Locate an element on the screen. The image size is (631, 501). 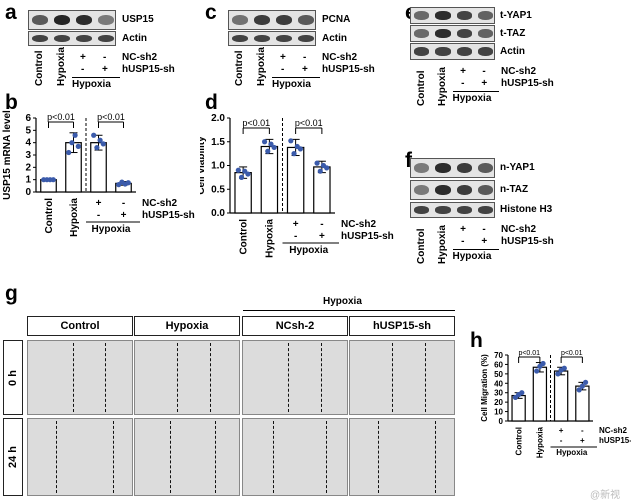
a-hus-minus: - is located at coordinates (83, 69).